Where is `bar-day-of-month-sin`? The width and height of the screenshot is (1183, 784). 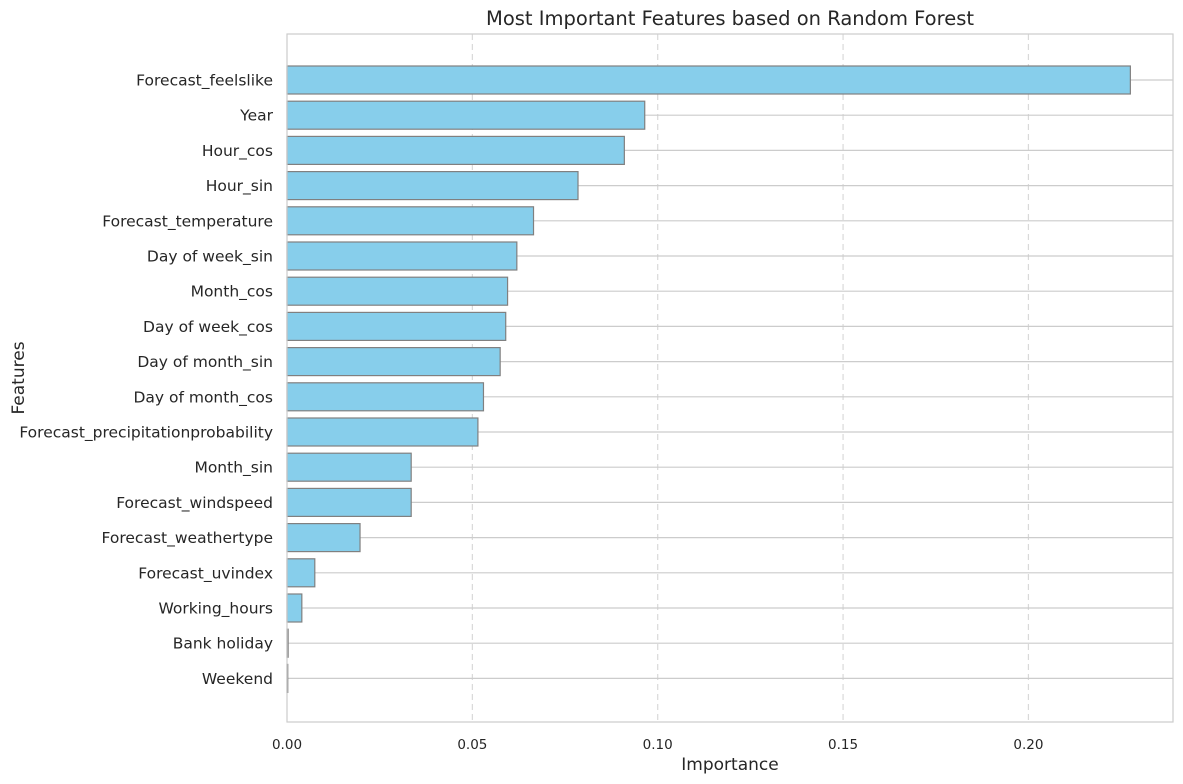 bar-day-of-month-sin is located at coordinates (393, 362).